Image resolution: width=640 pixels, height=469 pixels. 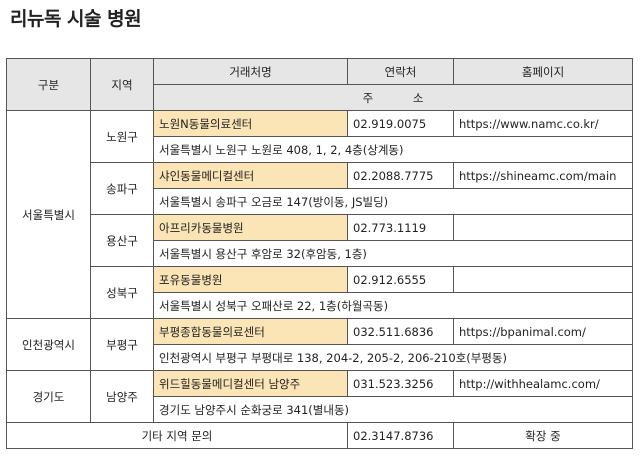 I want to click on area-cell: 남양주, so click(x=122, y=396).